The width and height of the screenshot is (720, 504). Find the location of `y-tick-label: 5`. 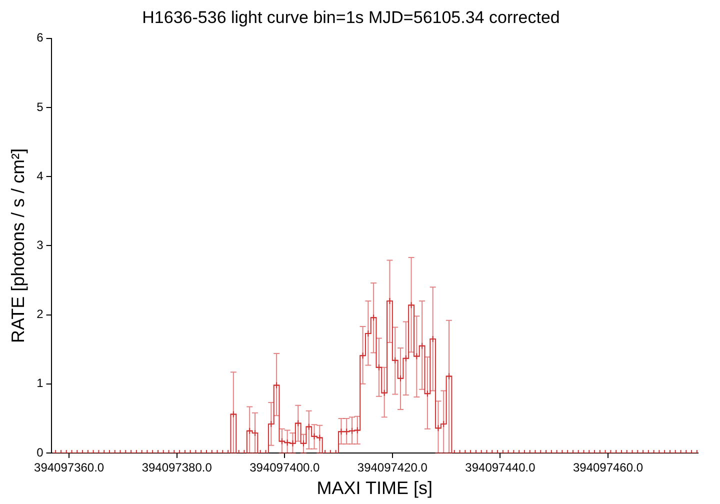

y-tick-label: 5 is located at coordinates (40, 107).